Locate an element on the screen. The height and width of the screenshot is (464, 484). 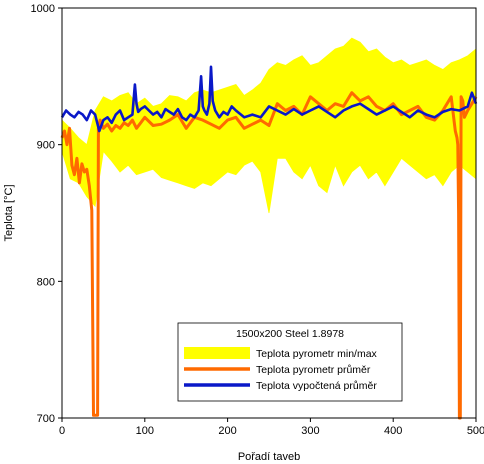
x-axis-label: Pořadí taveb is located at coordinates (269, 457).